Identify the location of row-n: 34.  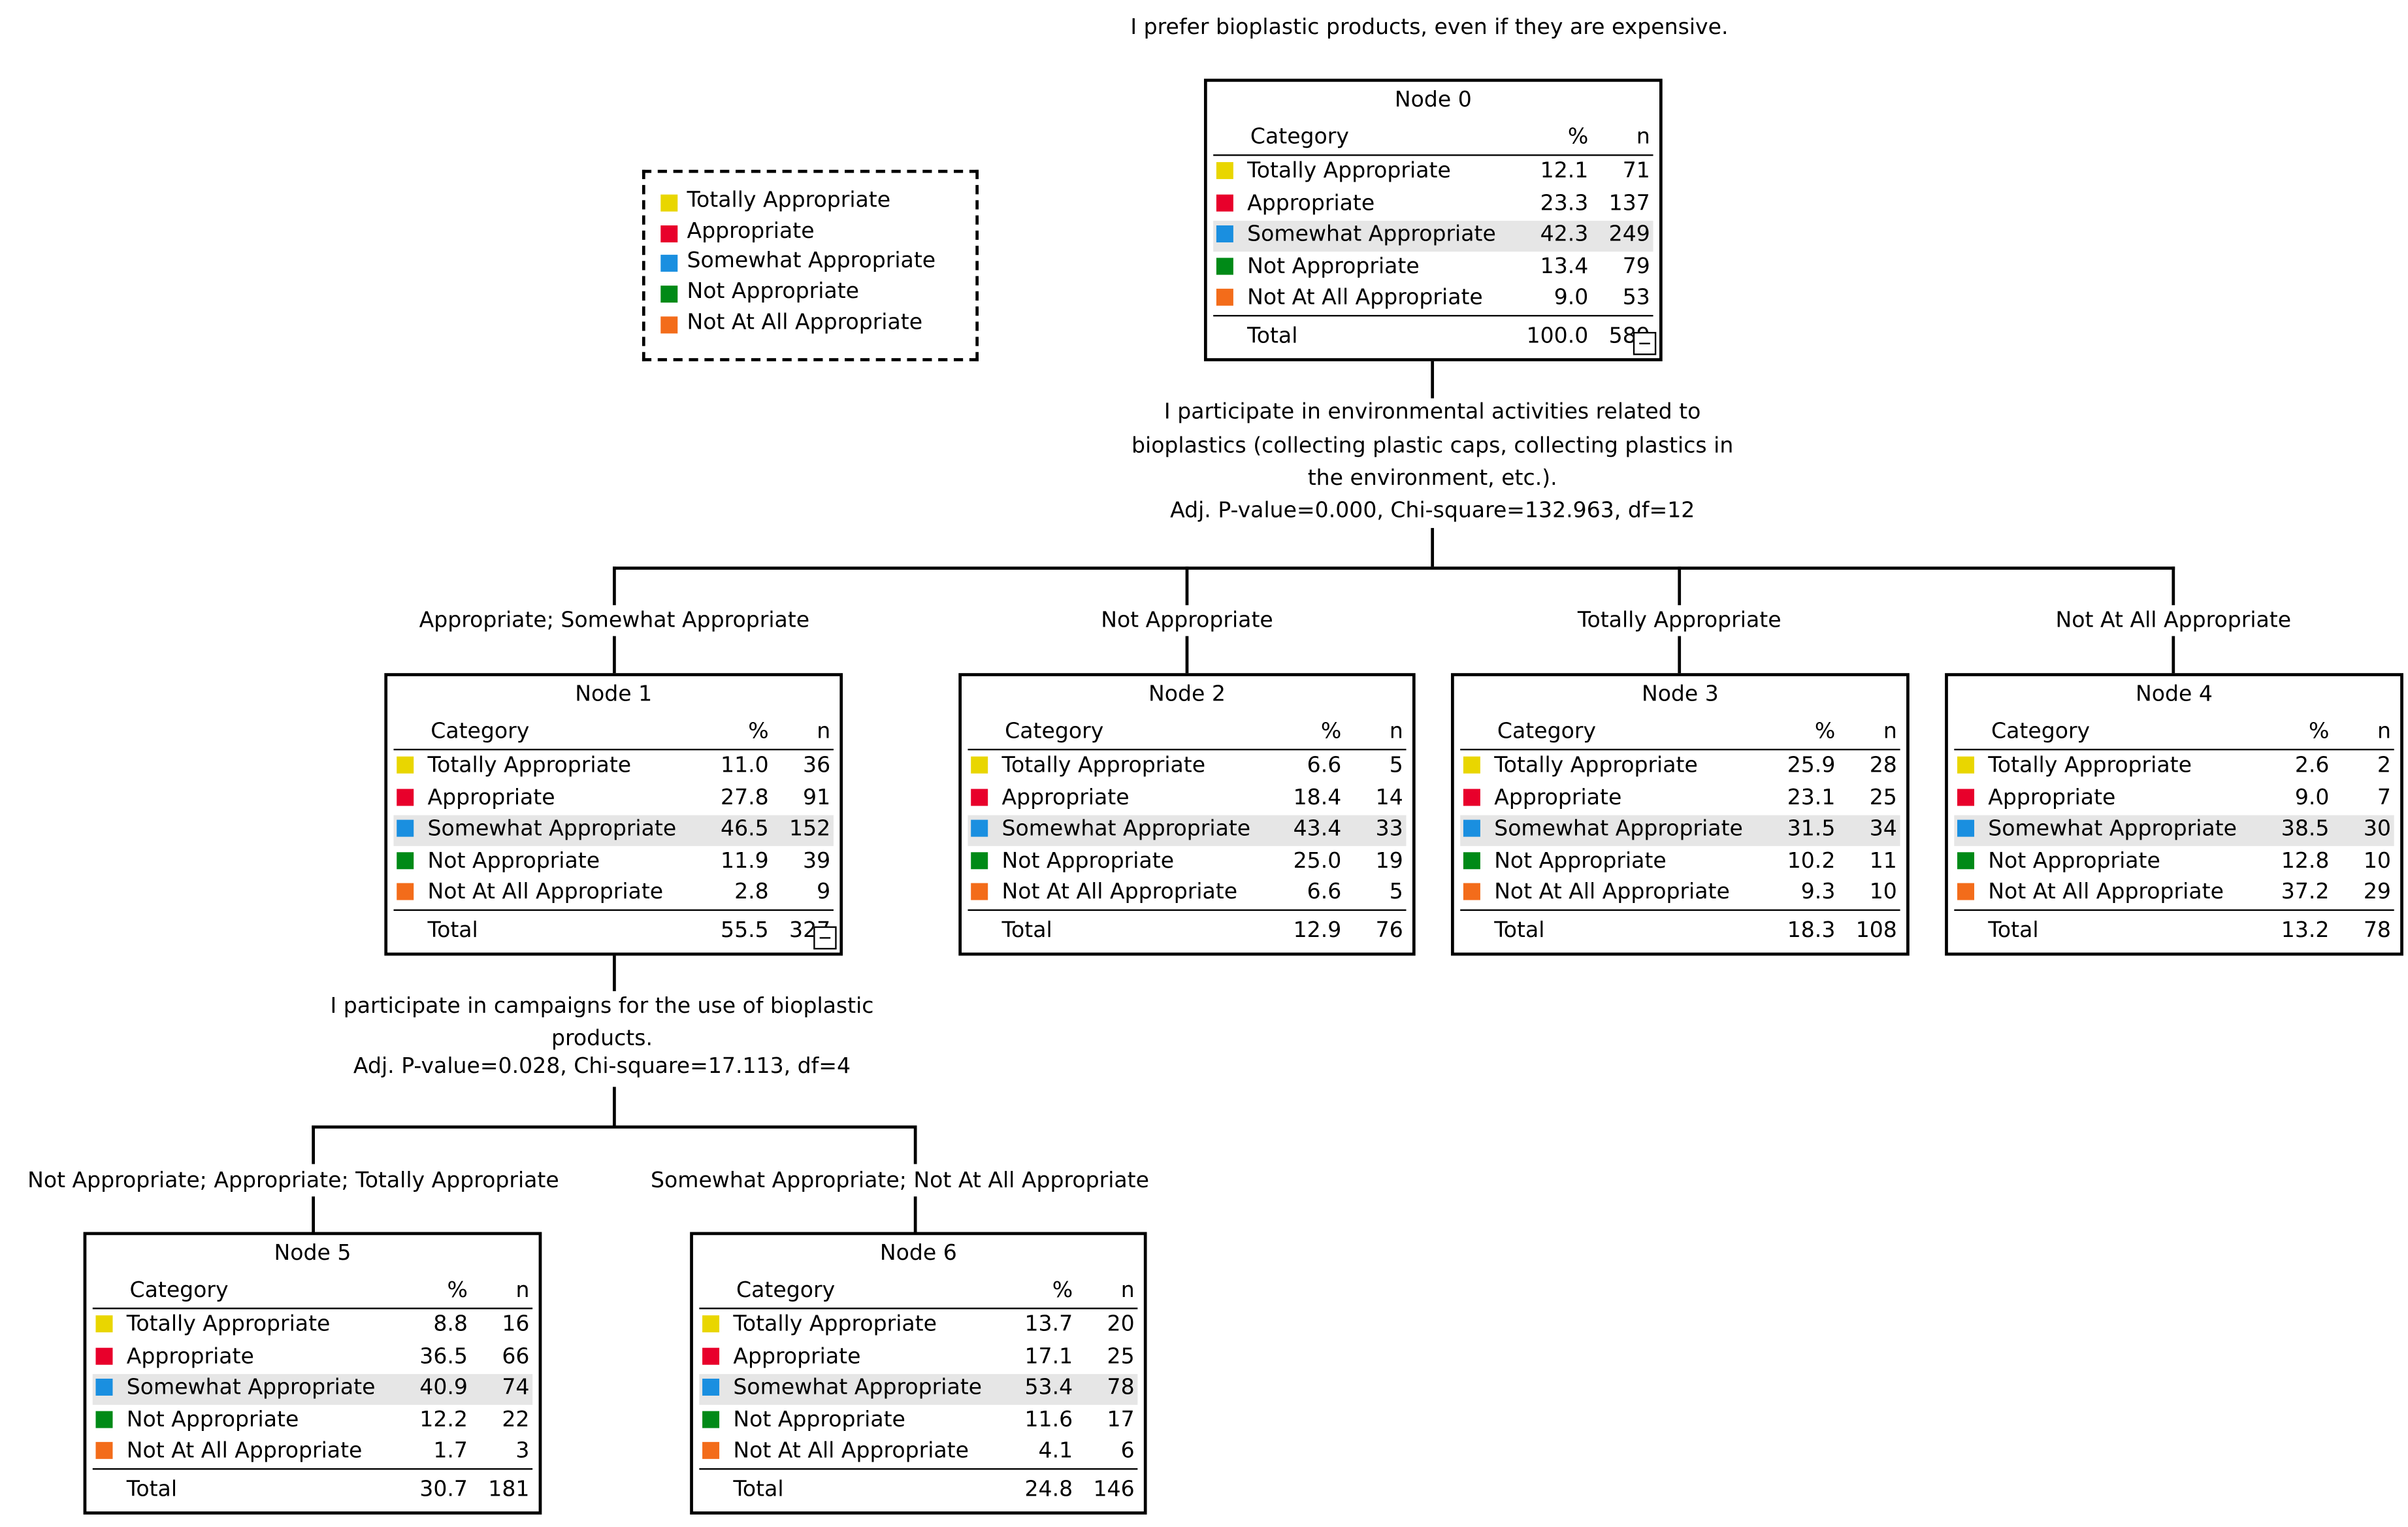
(1883, 829).